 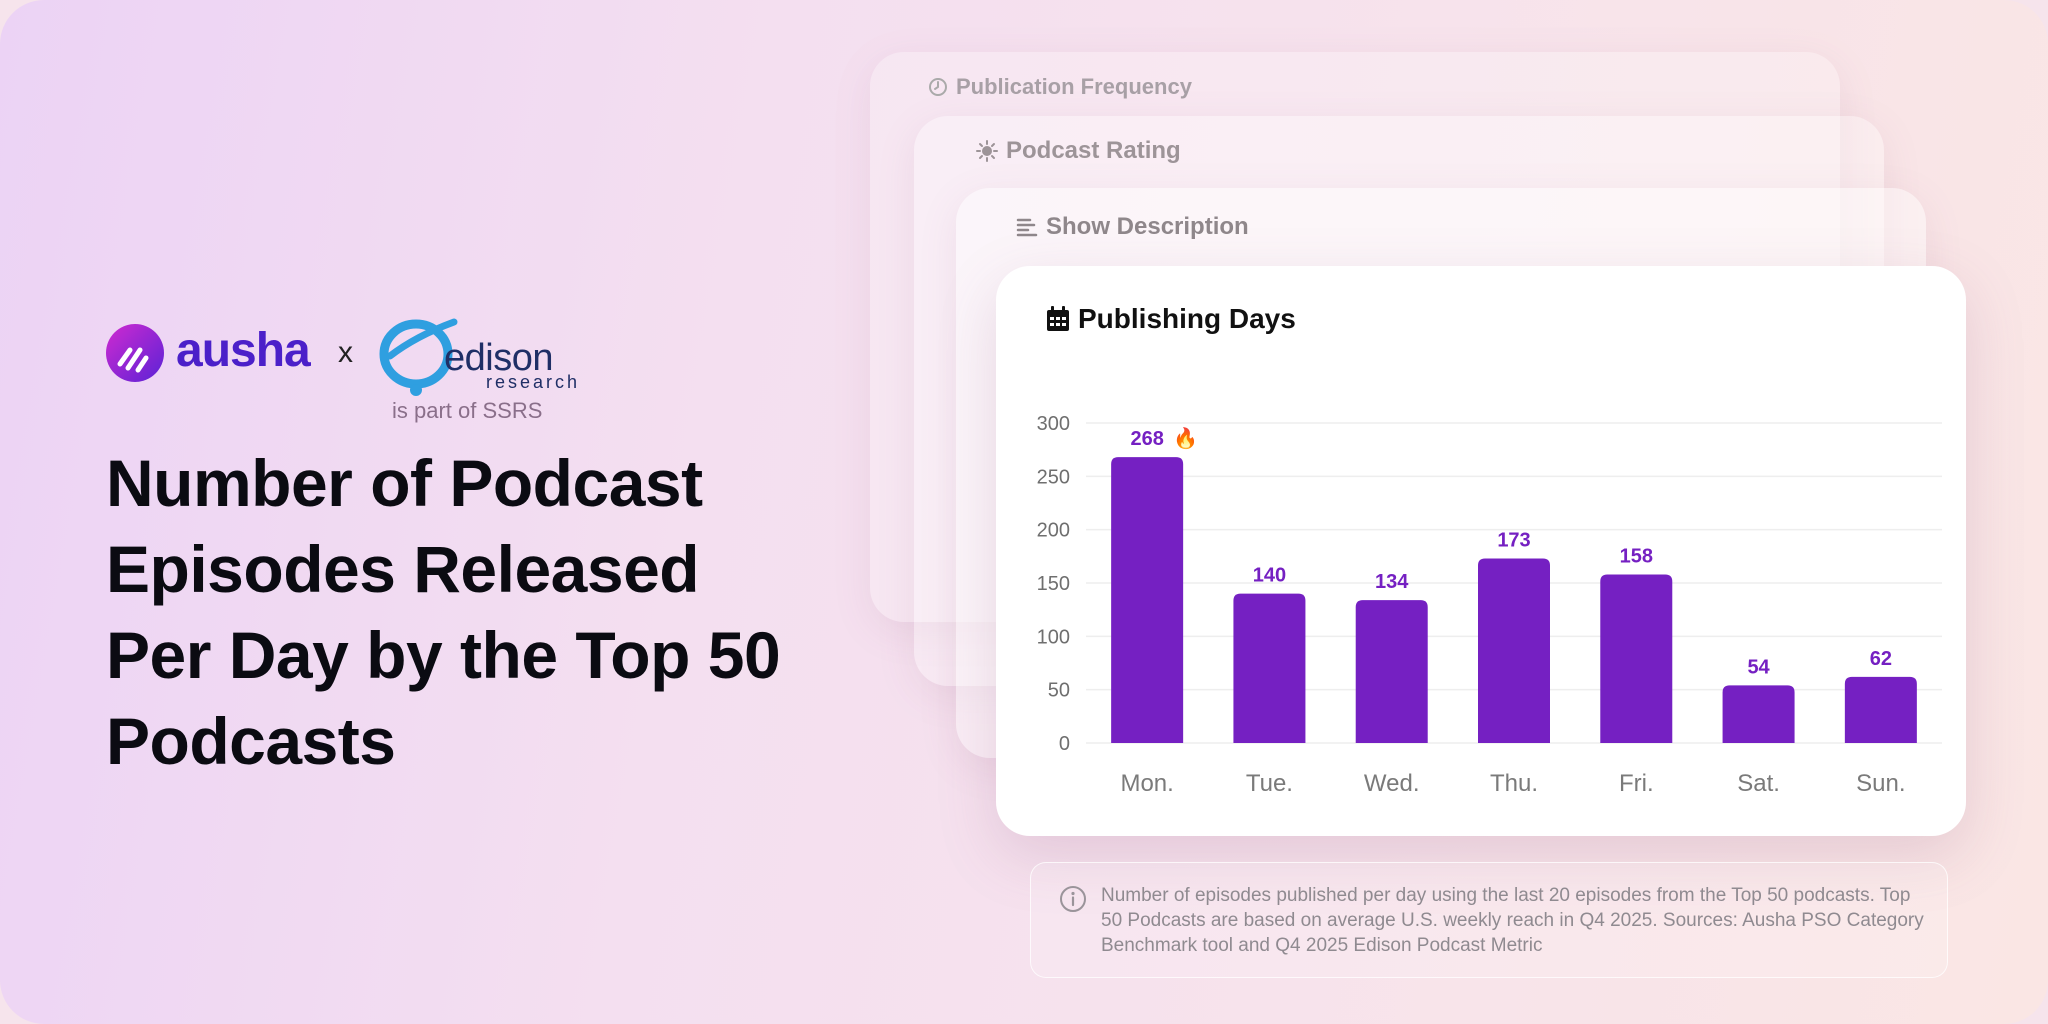 What do you see at coordinates (1147, 226) in the screenshot?
I see `card-title-text: Show Description` at bounding box center [1147, 226].